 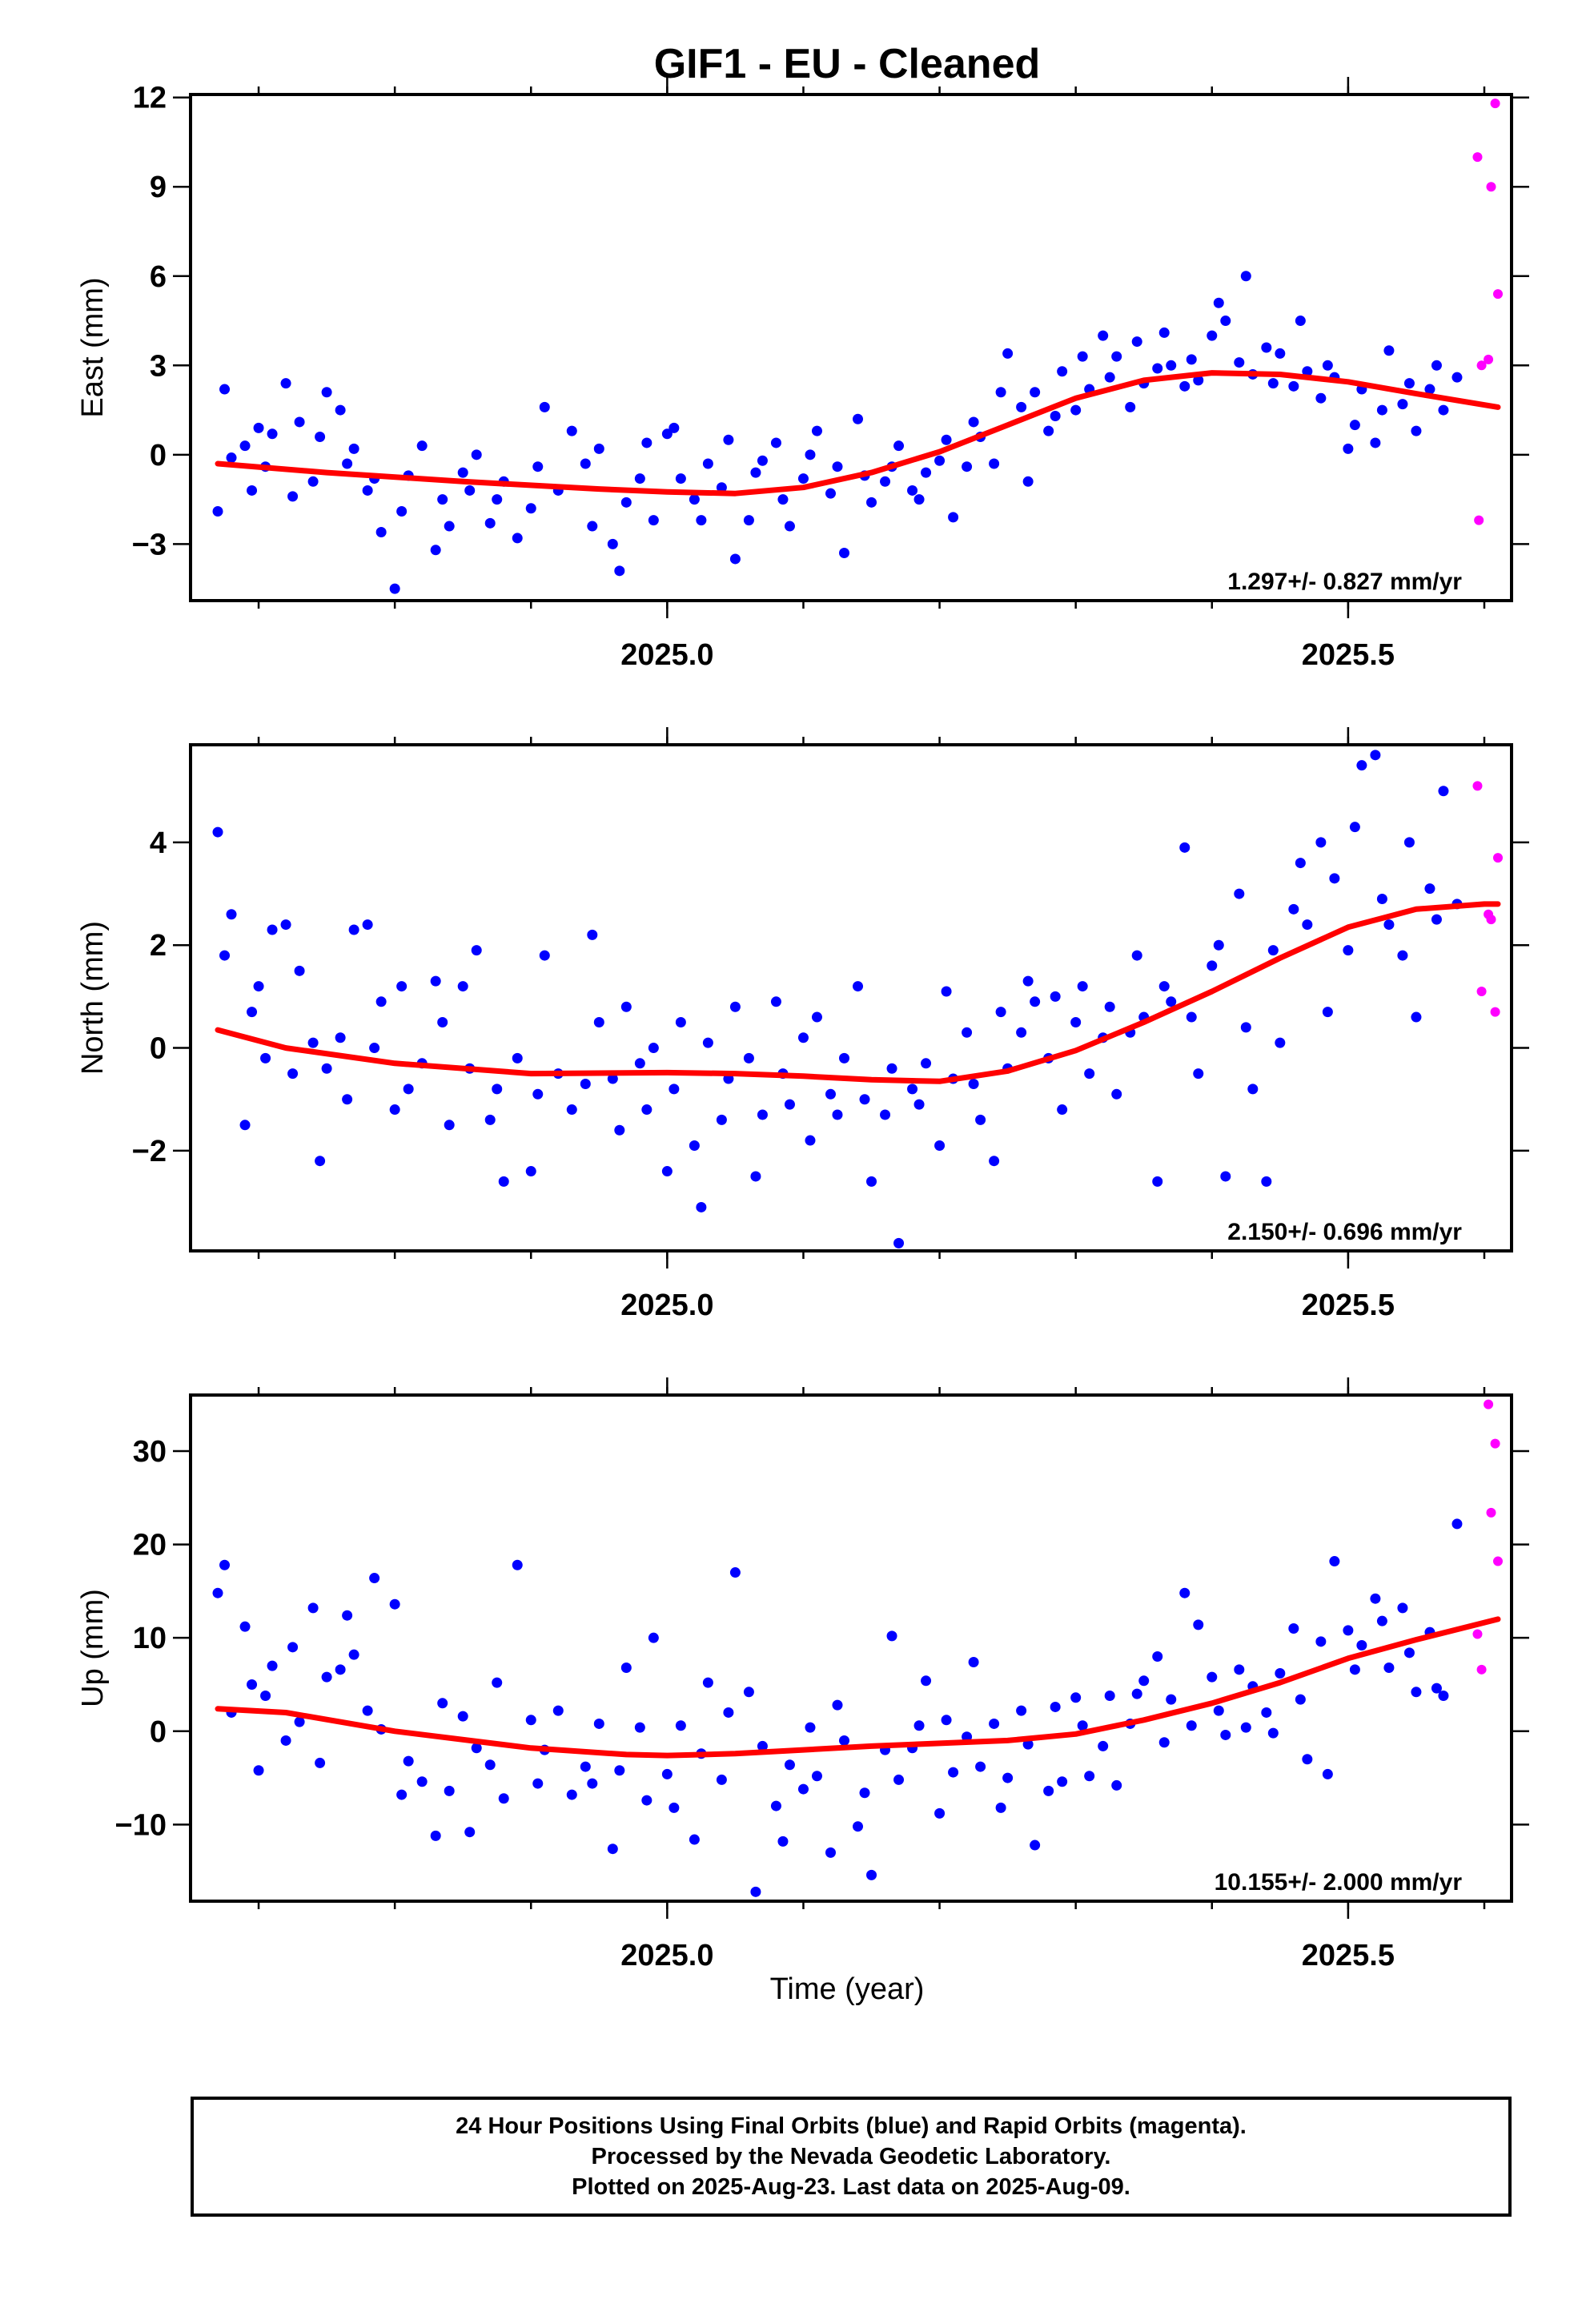 What do you see at coordinates (666, 1955) in the screenshot?
I see `up-x-tick-label: 2025.0` at bounding box center [666, 1955].